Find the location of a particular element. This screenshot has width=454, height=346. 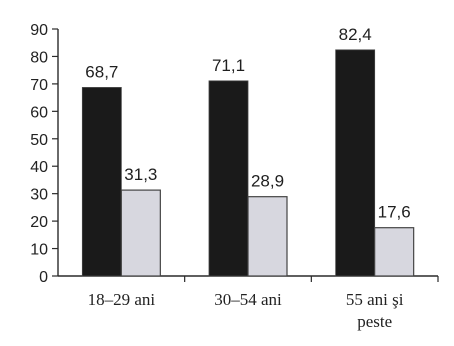

y-tick-label: 10 is located at coordinates (39, 250).